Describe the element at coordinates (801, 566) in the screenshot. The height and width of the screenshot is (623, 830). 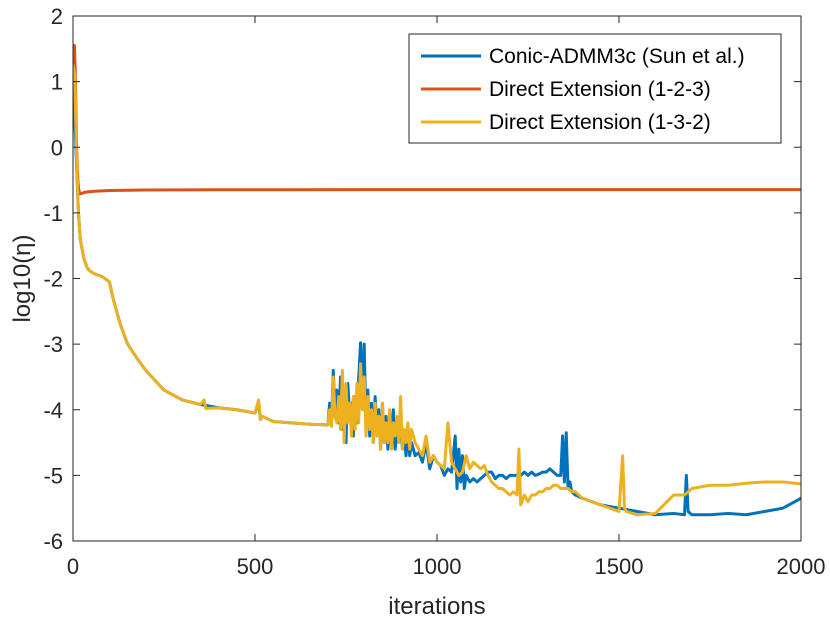
I see `x-tick-label: 2000` at that location.